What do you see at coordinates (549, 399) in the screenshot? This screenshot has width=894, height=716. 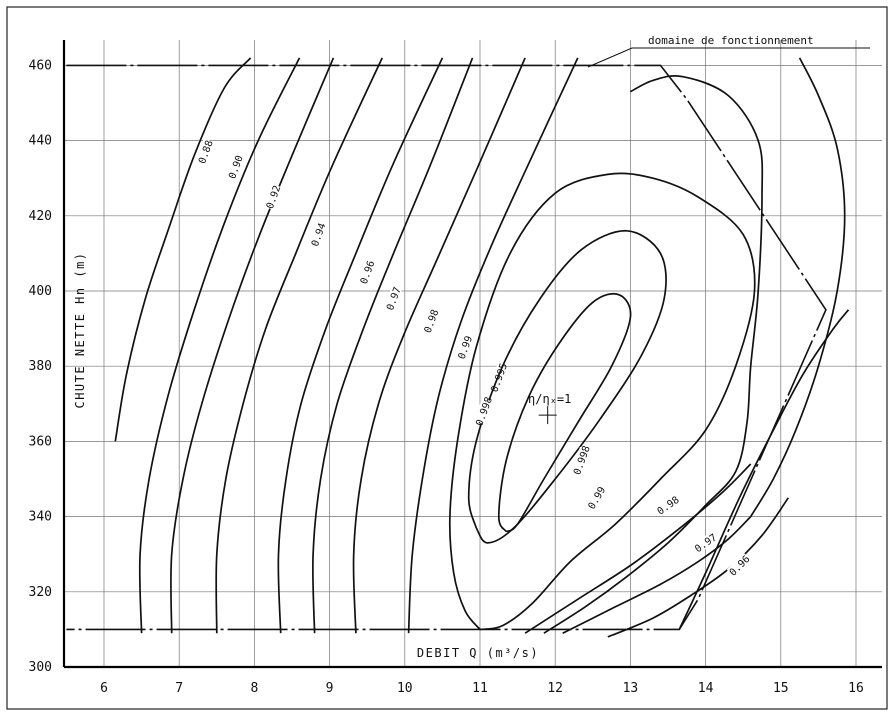 I see `best-point-label: η/ηₓ=1` at bounding box center [549, 399].